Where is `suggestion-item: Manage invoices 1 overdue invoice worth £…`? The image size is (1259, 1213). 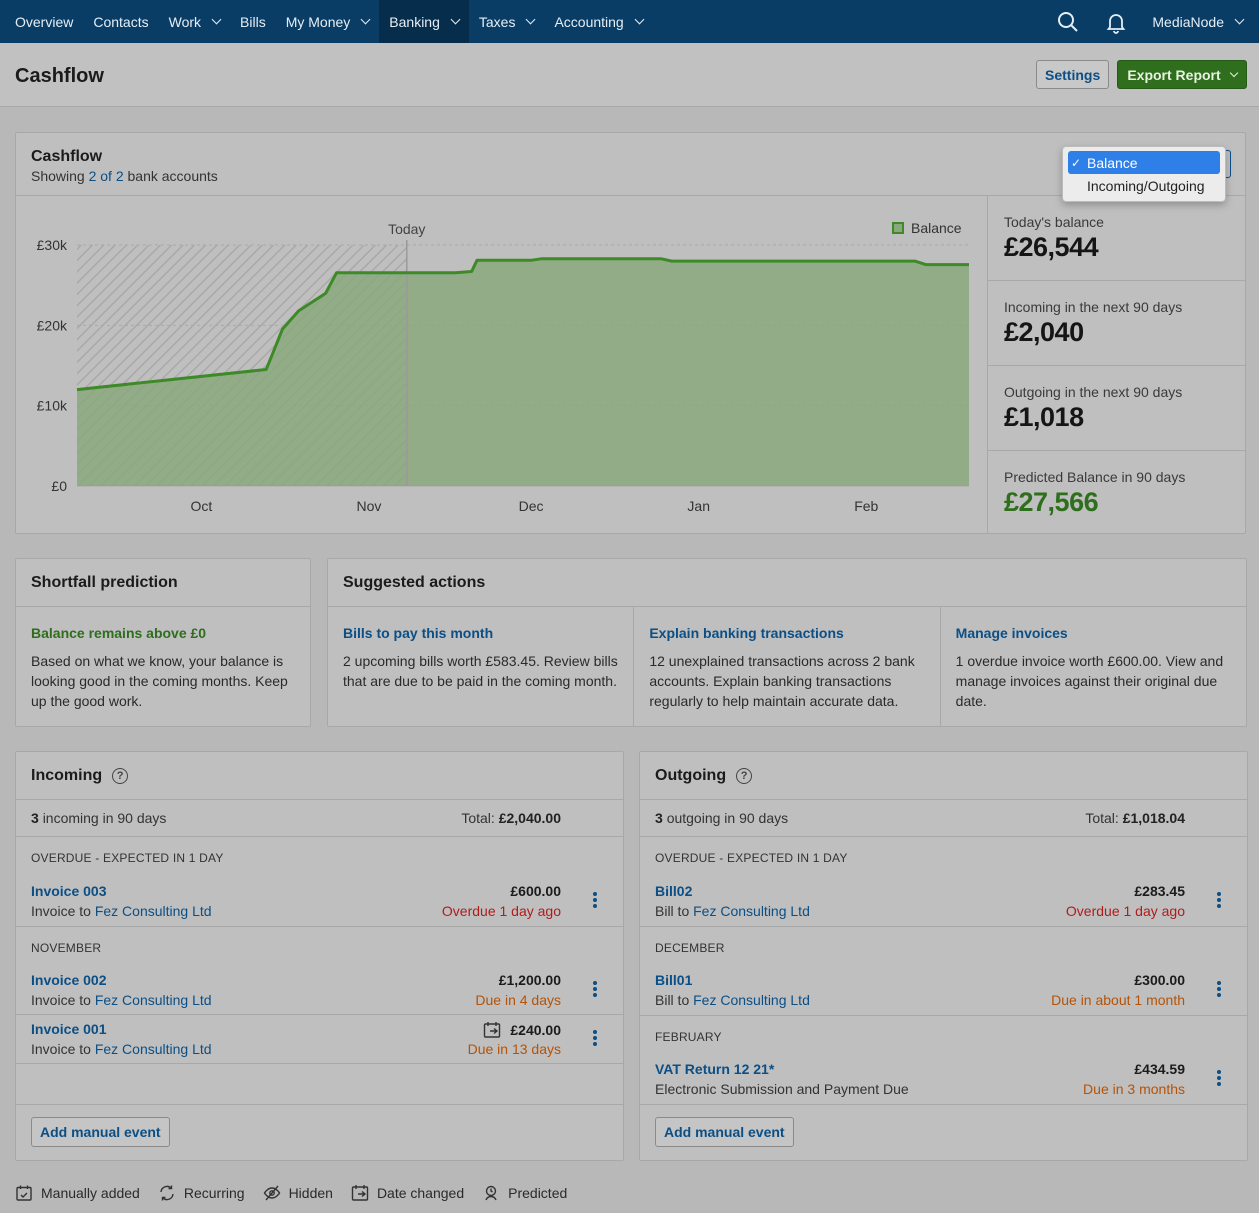 suggestion-item: Manage invoices 1 overdue invoice worth £… is located at coordinates (1093, 667).